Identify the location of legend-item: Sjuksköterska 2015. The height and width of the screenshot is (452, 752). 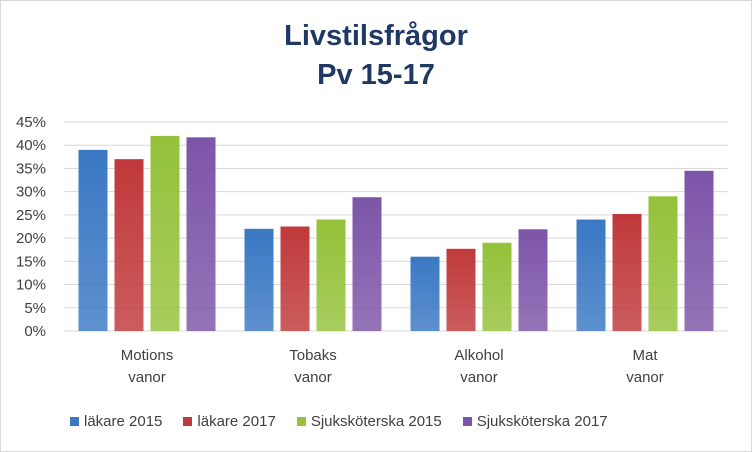
(369, 421).